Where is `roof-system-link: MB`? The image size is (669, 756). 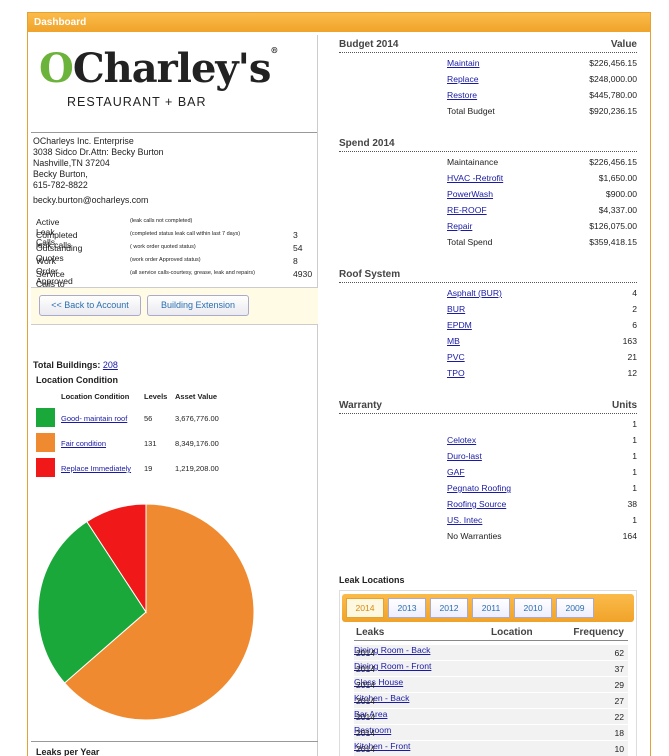 roof-system-link: MB is located at coordinates (453, 341).